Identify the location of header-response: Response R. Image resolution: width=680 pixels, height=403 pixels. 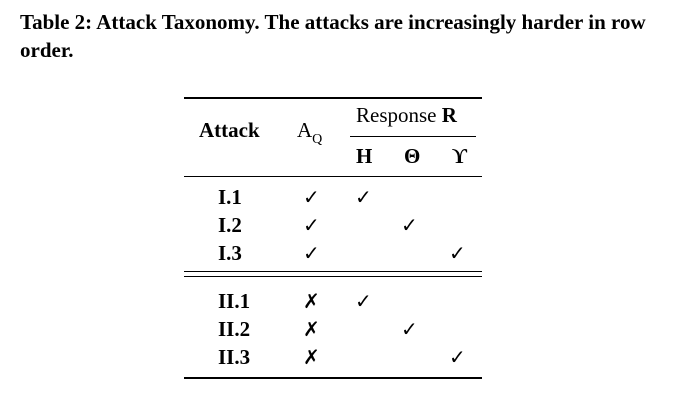
(406, 115).